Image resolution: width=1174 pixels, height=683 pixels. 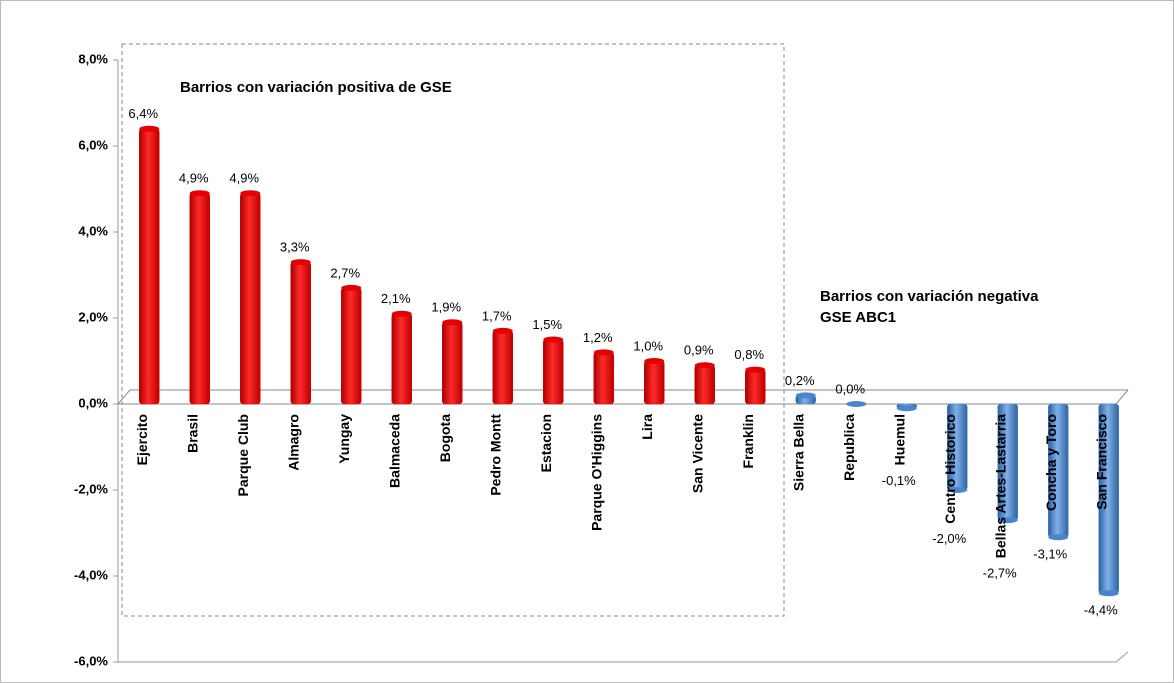 What do you see at coordinates (596, 472) in the screenshot?
I see `x-tick-label: Parque O'Higgins` at bounding box center [596, 472].